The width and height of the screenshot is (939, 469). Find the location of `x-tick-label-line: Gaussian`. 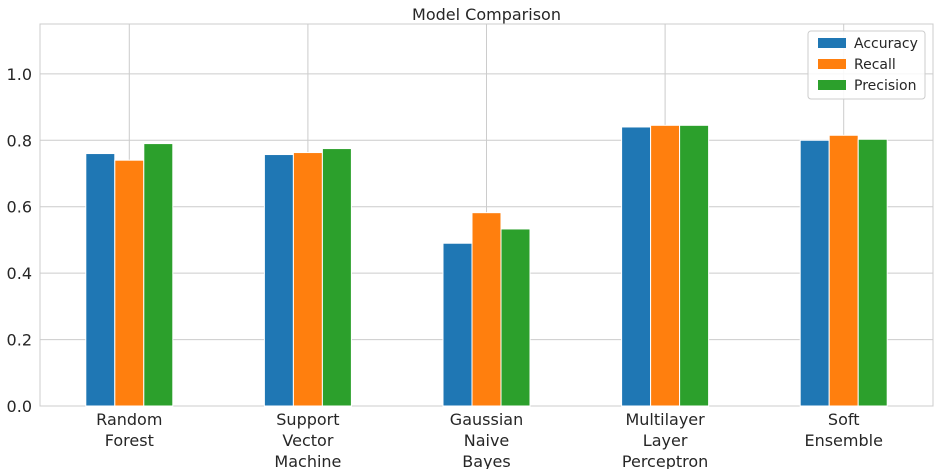

x-tick-label-line: Gaussian is located at coordinates (486, 419).